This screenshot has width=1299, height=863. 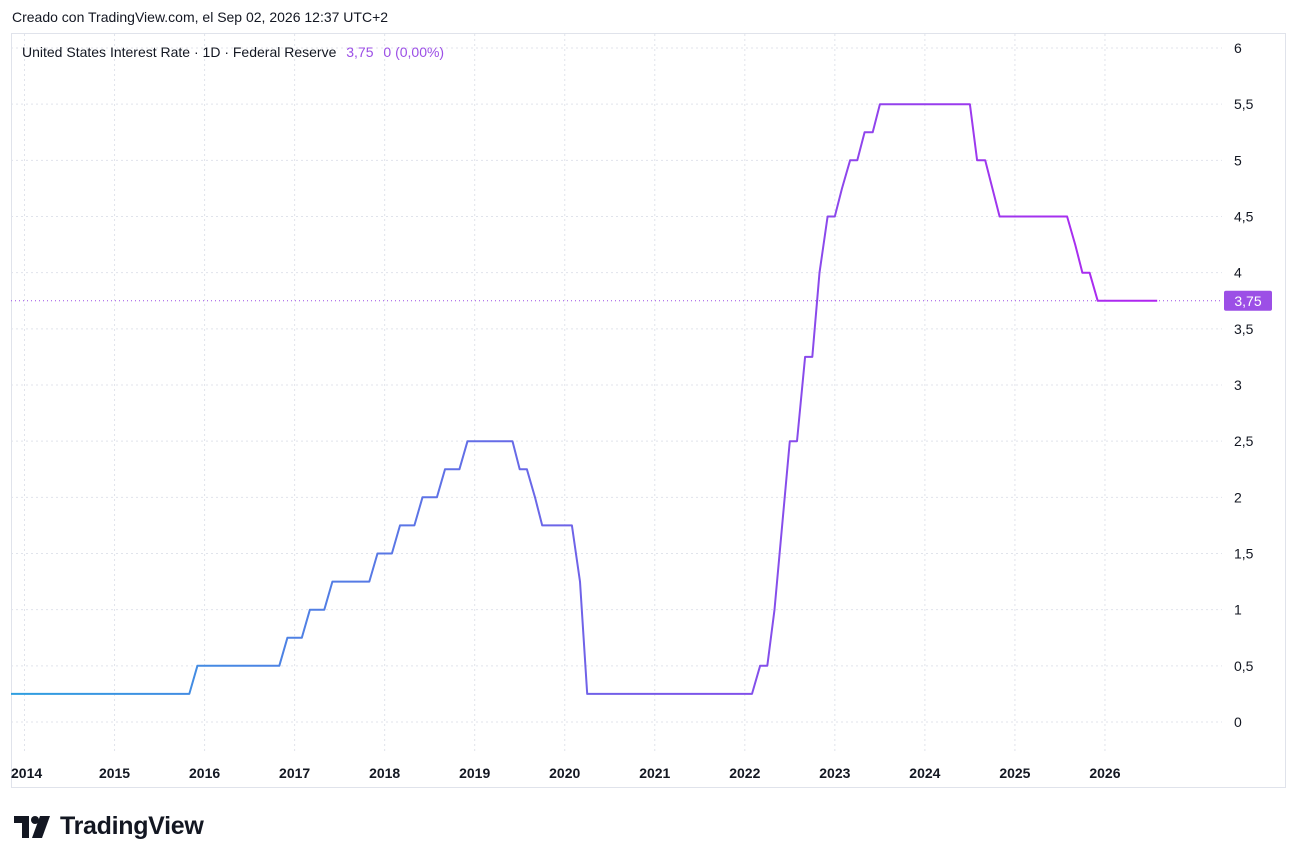 What do you see at coordinates (32, 826) in the screenshot?
I see `tradingview-logo-icon` at bounding box center [32, 826].